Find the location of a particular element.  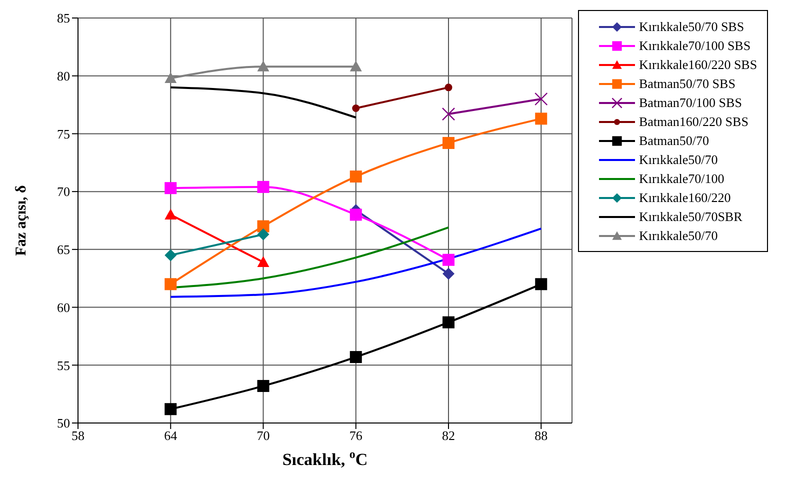

legend-label: Kırıkkale160/220 SBS is located at coordinates (698, 64).